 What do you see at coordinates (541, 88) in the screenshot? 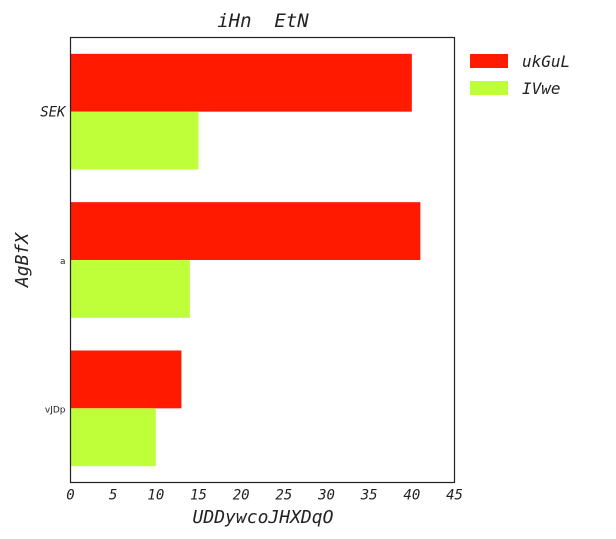
I see `legend-label-IVwe: IVwe` at bounding box center [541, 88].